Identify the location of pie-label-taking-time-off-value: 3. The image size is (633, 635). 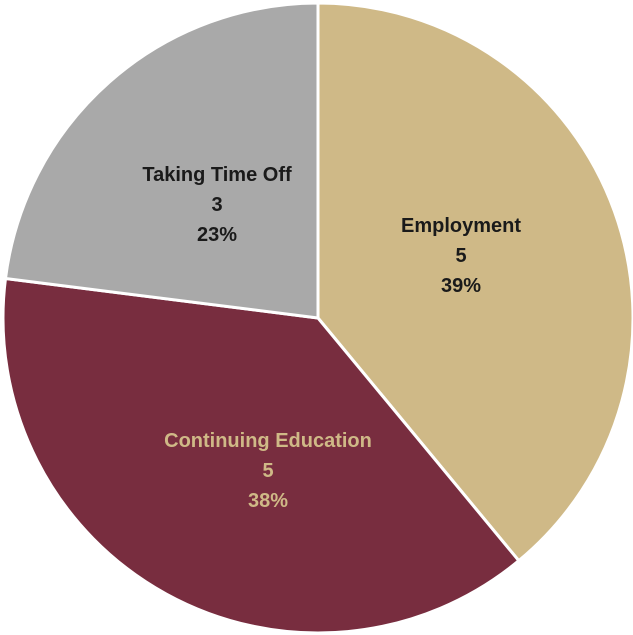
(216, 205).